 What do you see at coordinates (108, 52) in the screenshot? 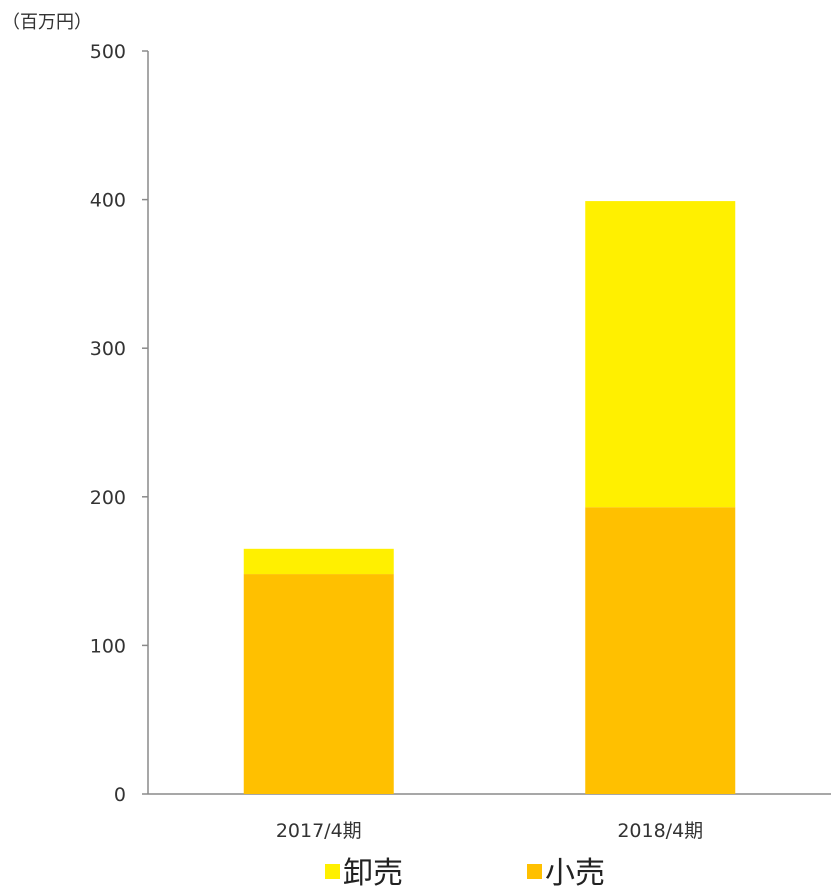
I see `y-tick-label: 500` at bounding box center [108, 52].